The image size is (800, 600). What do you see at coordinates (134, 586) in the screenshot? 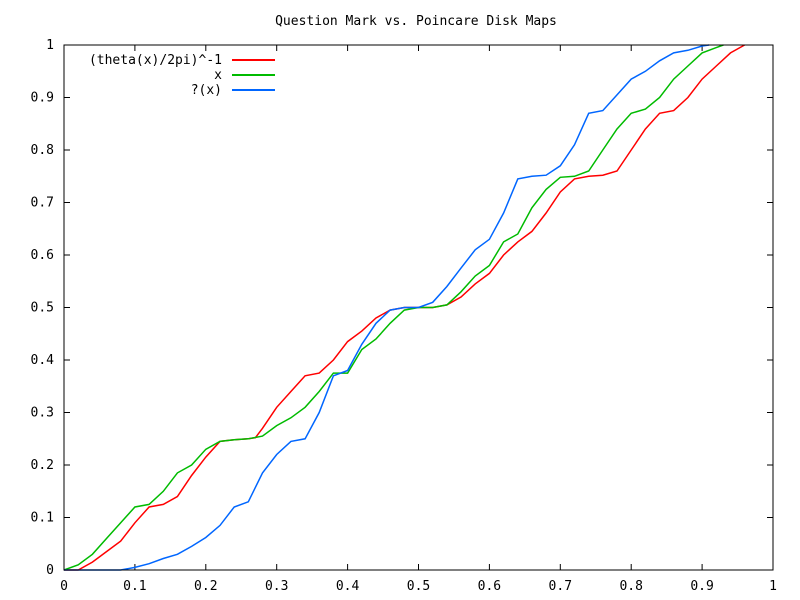
I see `x-tick-label: 0.1` at bounding box center [134, 586].